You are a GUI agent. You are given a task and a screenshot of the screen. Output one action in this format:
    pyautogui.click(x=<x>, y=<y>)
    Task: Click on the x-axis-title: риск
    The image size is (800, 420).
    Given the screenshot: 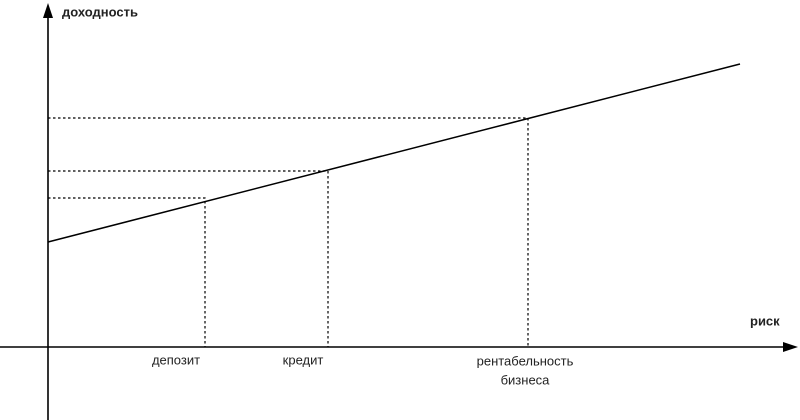 What is the action you would take?
    pyautogui.click(x=765, y=320)
    